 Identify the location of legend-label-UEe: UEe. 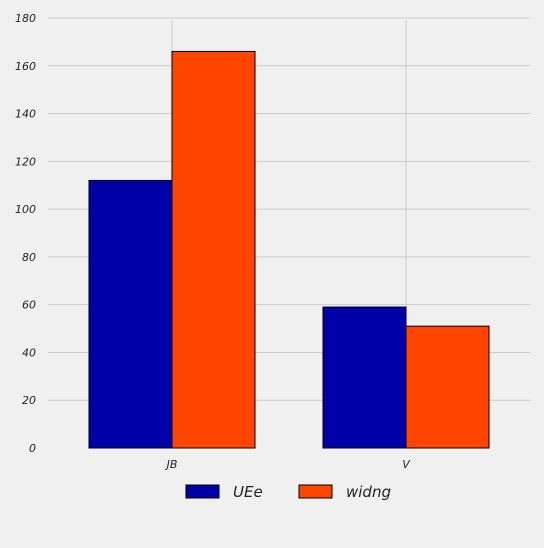
(248, 492).